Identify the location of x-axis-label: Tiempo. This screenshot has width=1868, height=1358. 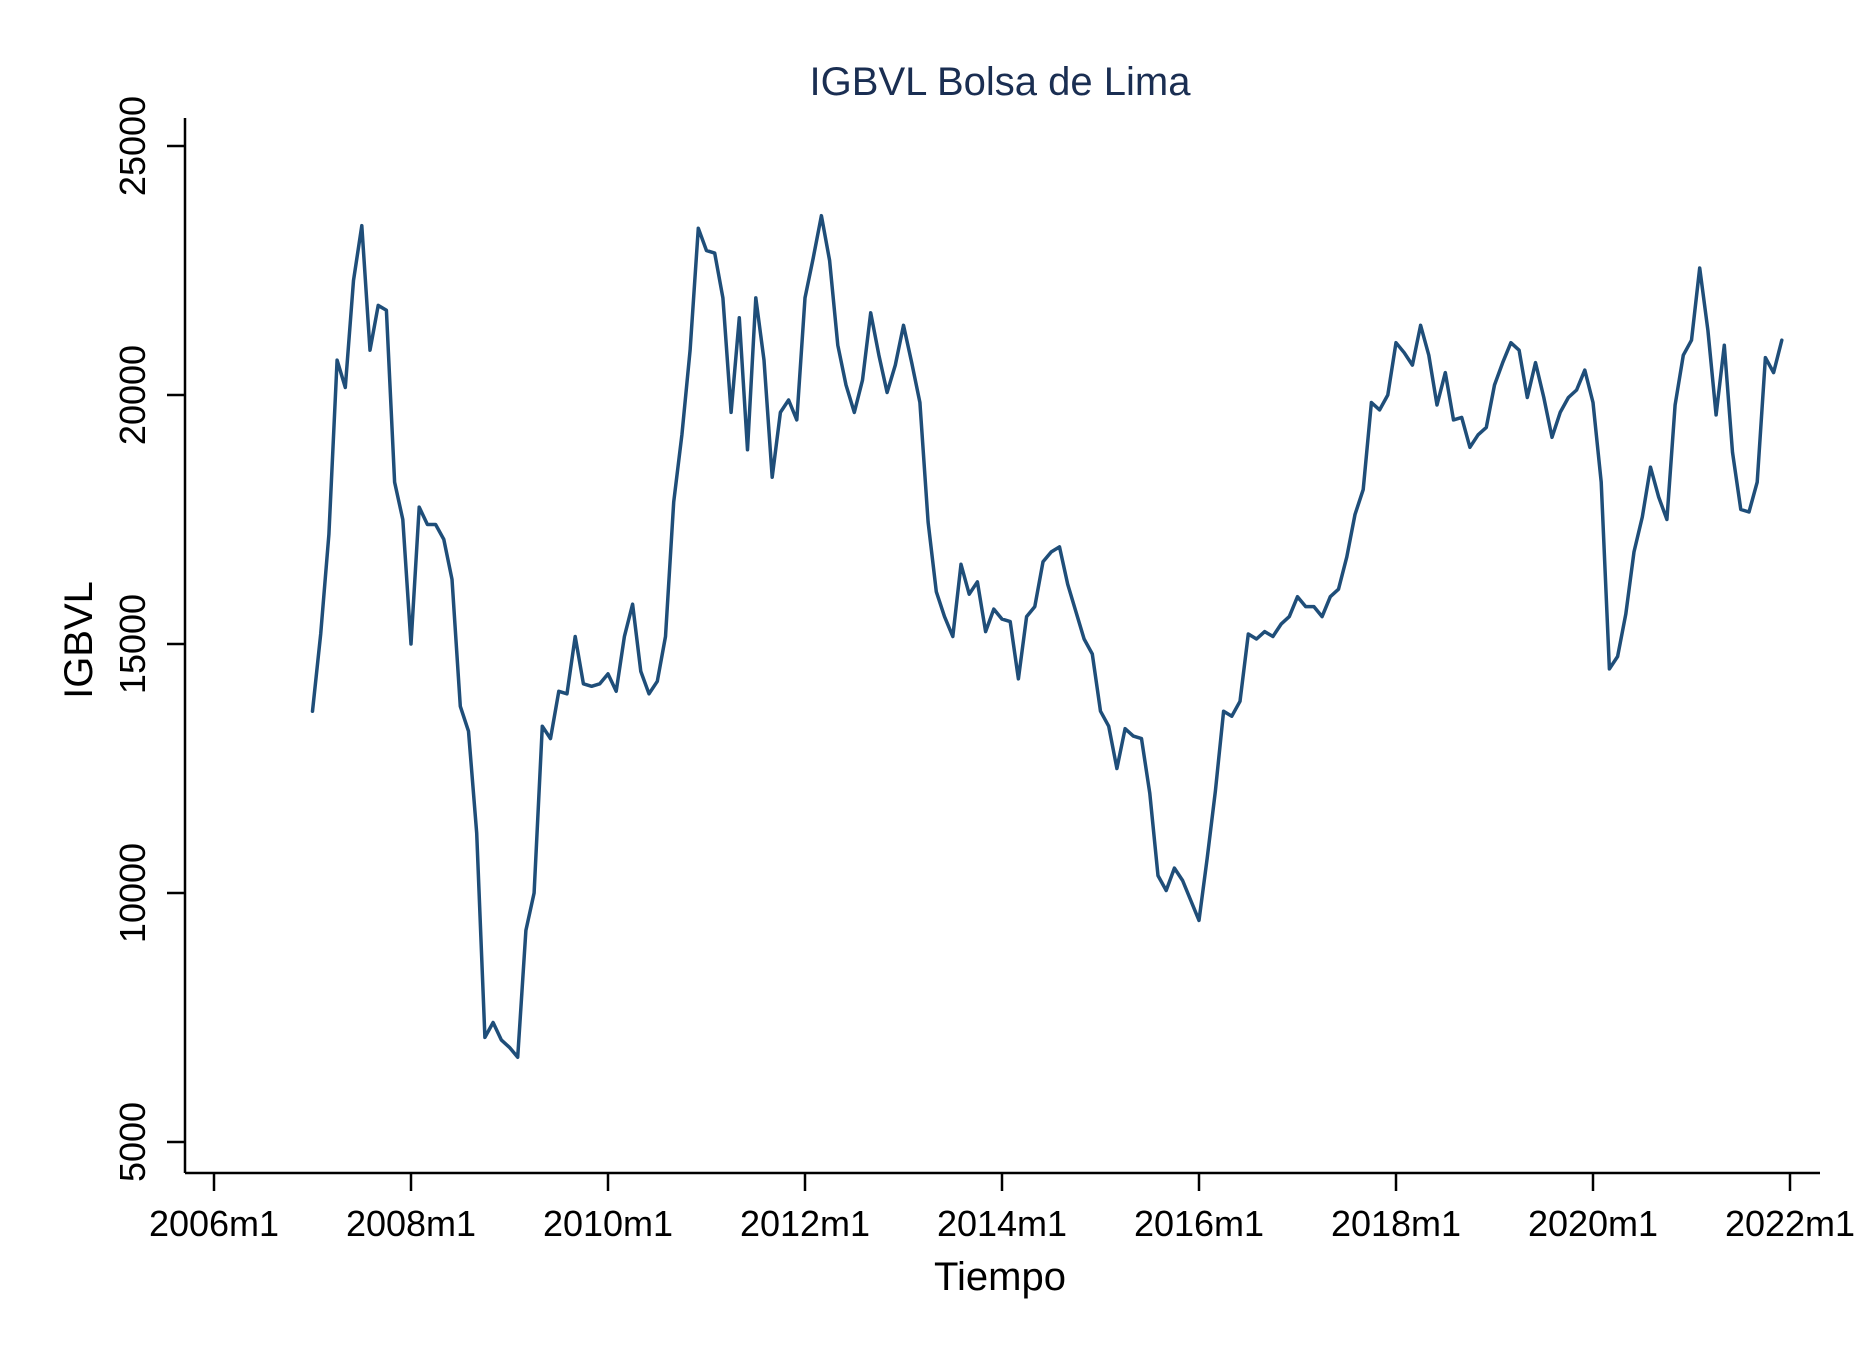
(1000, 1277).